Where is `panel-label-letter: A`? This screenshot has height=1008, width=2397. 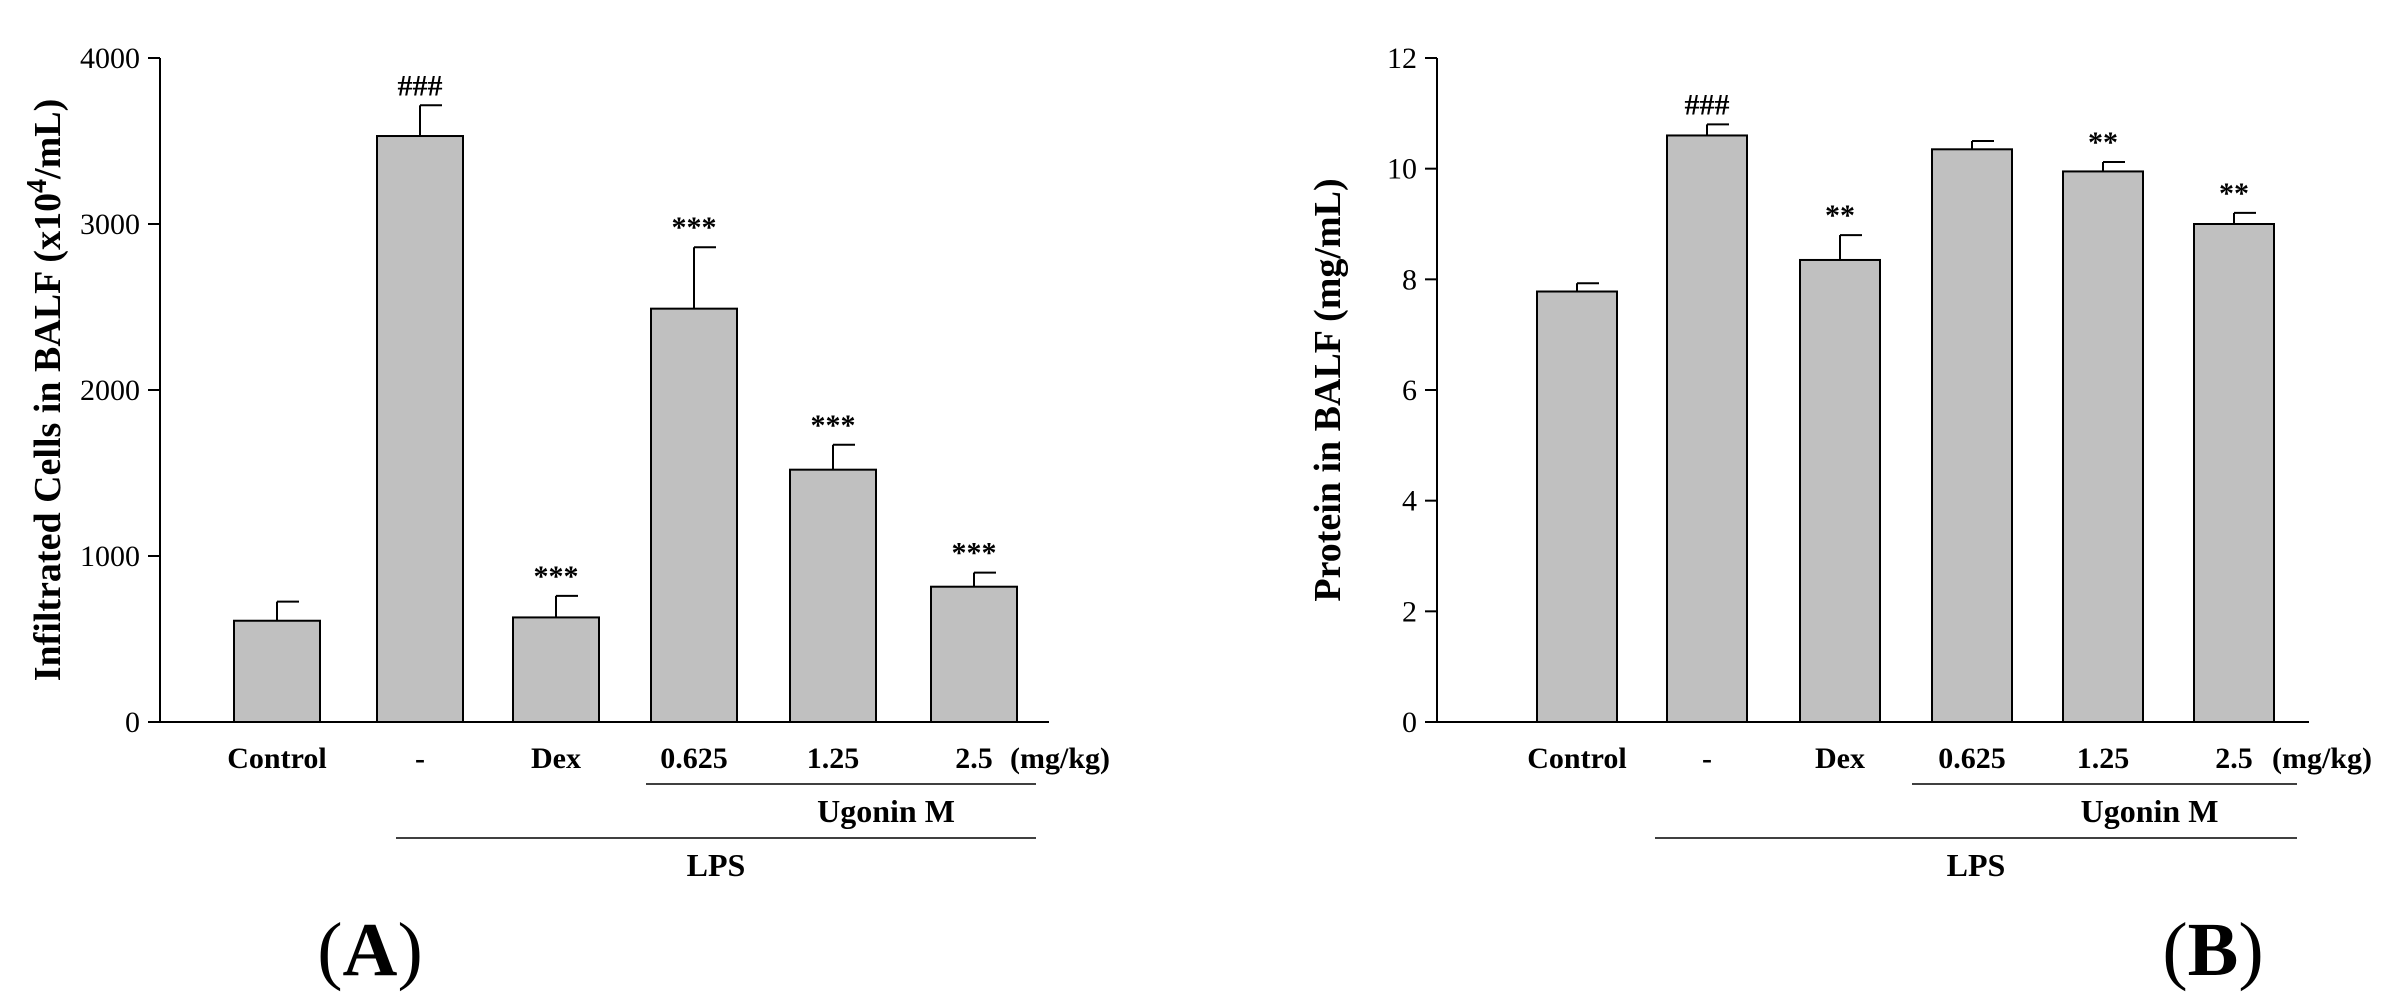 panel-label-letter: A is located at coordinates (370, 950).